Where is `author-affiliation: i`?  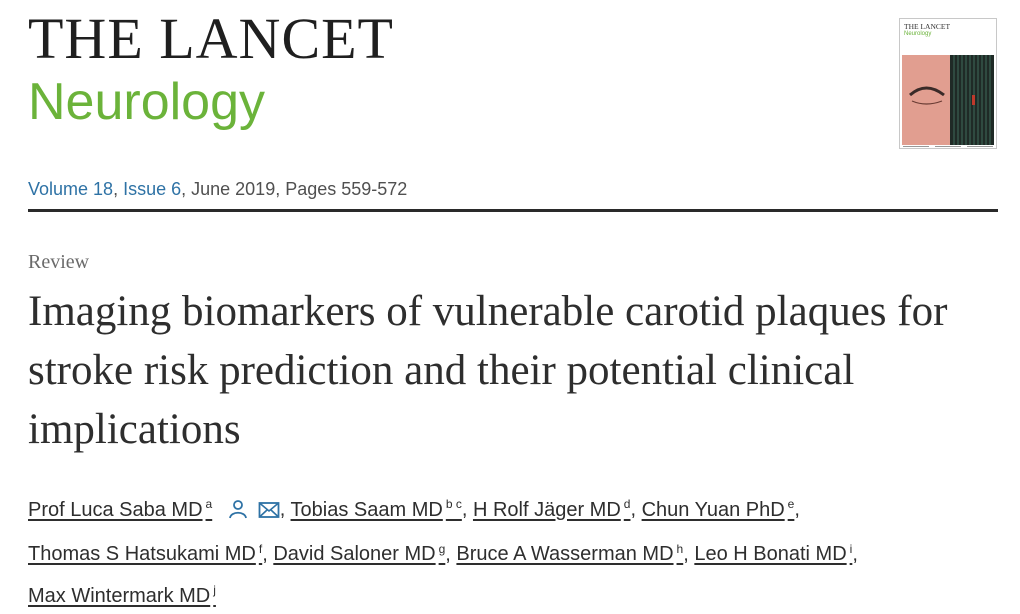
author-affiliation: i is located at coordinates (851, 548).